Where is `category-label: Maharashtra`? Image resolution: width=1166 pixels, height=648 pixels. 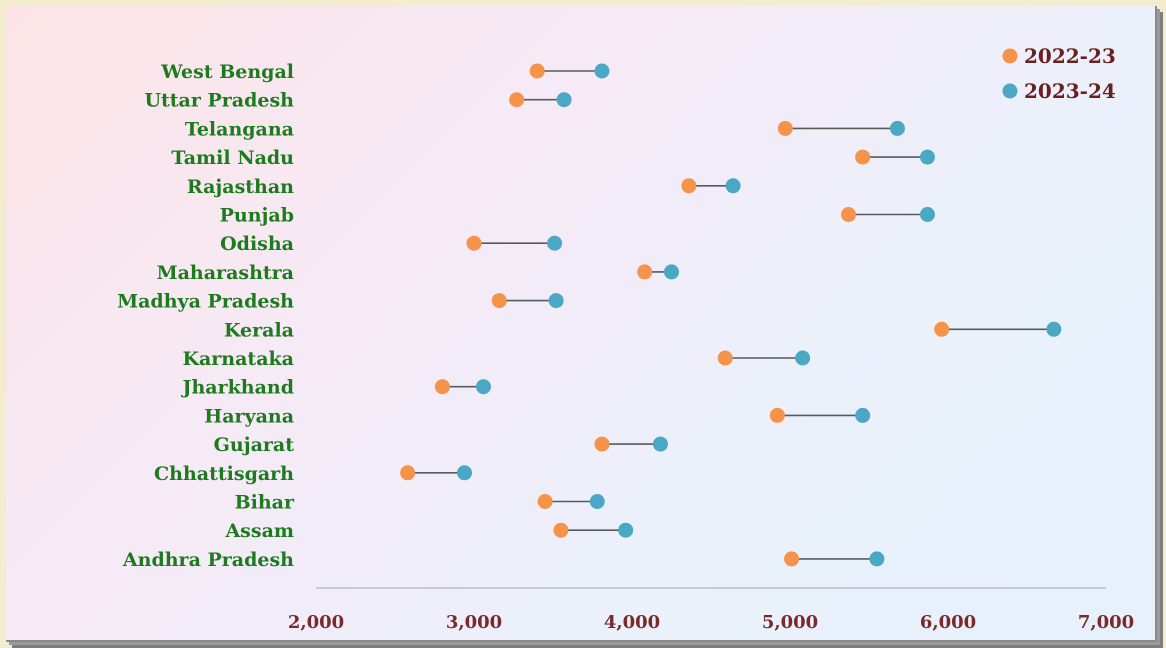
category-label: Maharashtra is located at coordinates (225, 273).